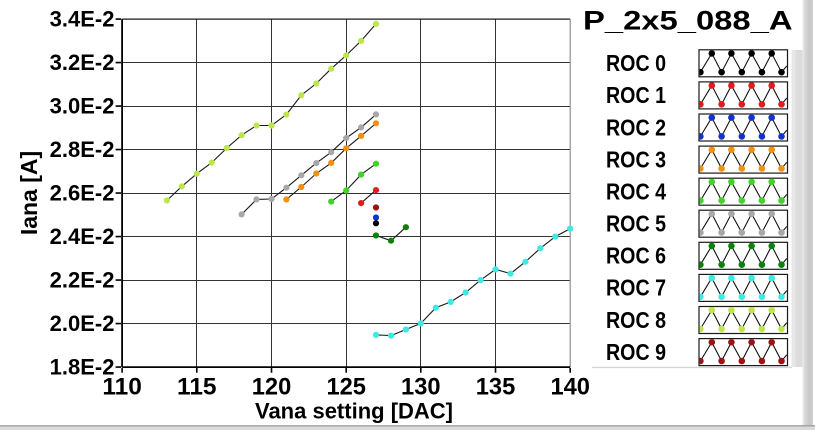 This screenshot has width=815, height=430. I want to click on svg-text: 2.4E-2, so click(82, 236).